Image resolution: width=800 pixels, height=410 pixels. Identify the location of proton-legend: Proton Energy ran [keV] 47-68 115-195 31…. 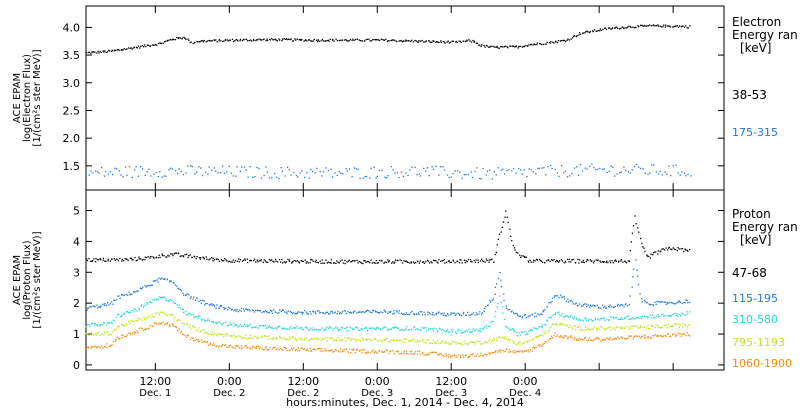
(765, 288).